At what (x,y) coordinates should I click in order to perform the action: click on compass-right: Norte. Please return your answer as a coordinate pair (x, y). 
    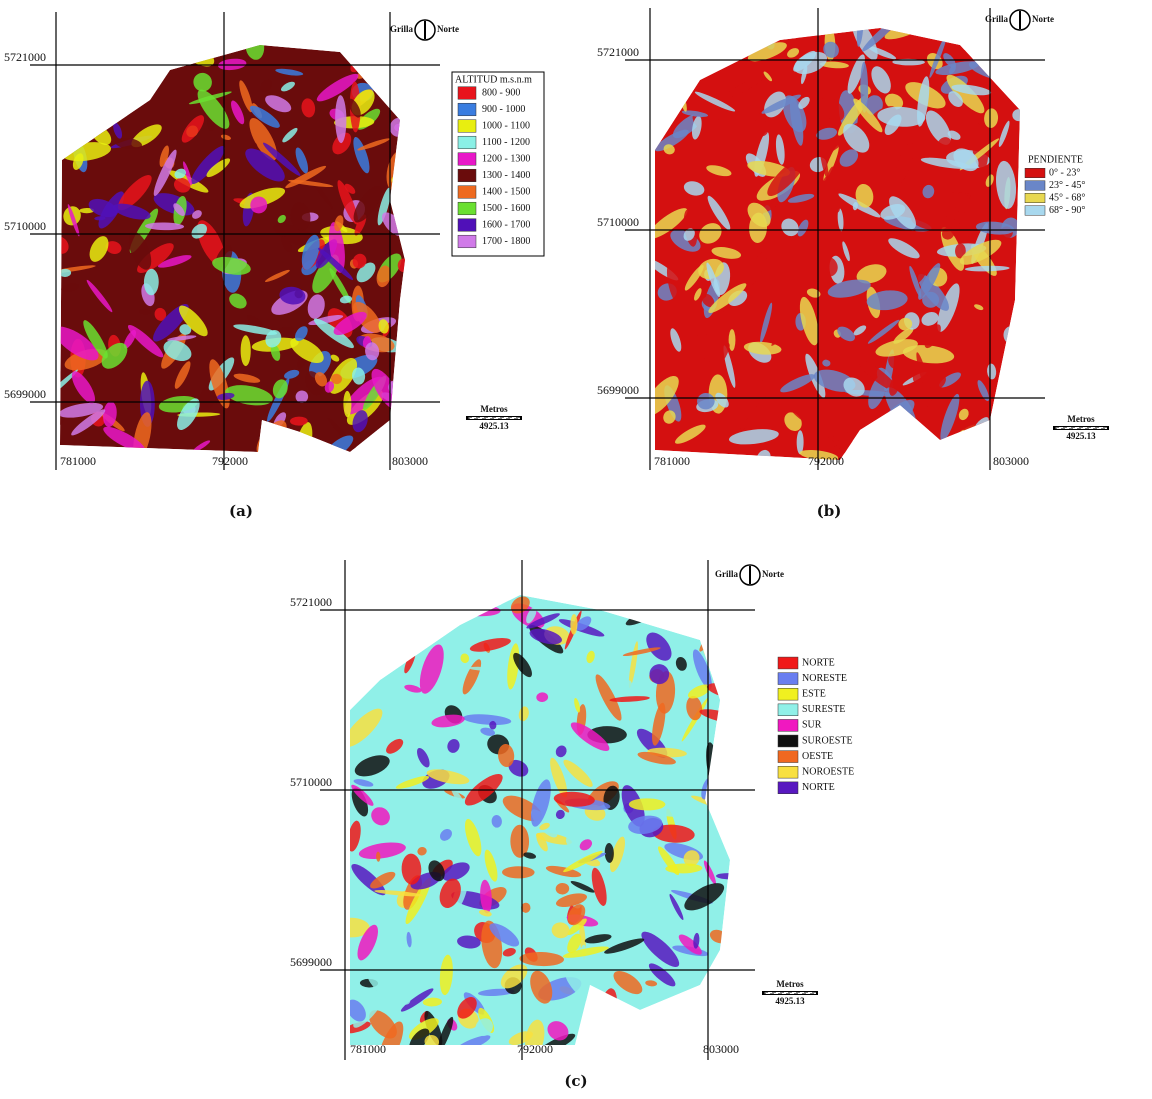
    Looking at the image, I should click on (773, 574).